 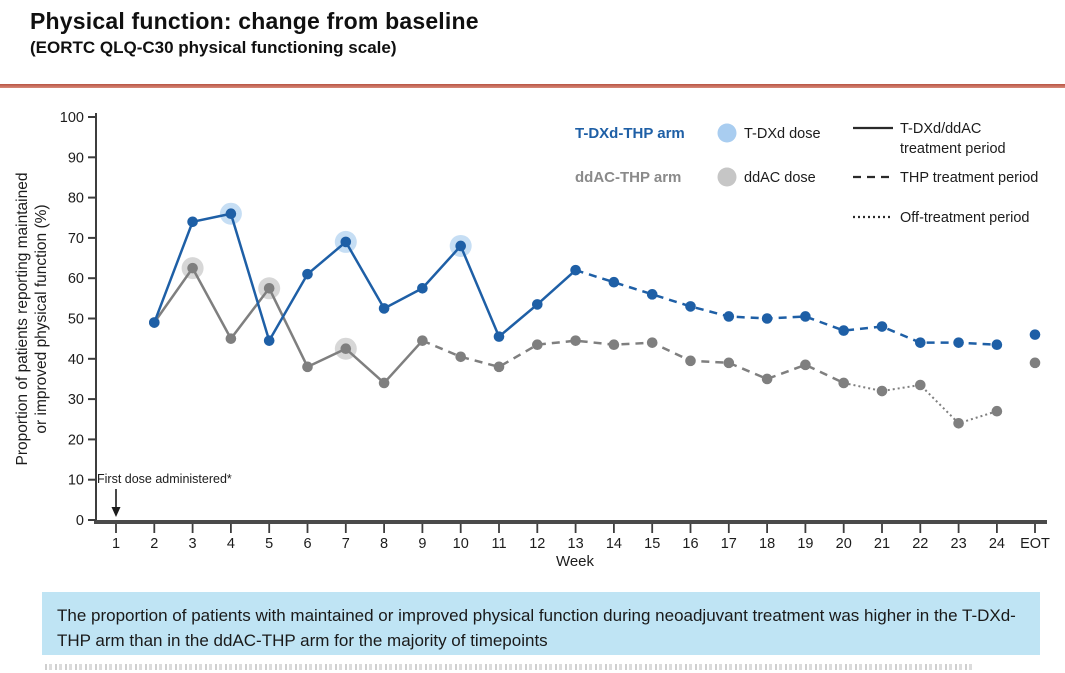 I want to click on x-tick-label: 17, so click(x=729, y=544).